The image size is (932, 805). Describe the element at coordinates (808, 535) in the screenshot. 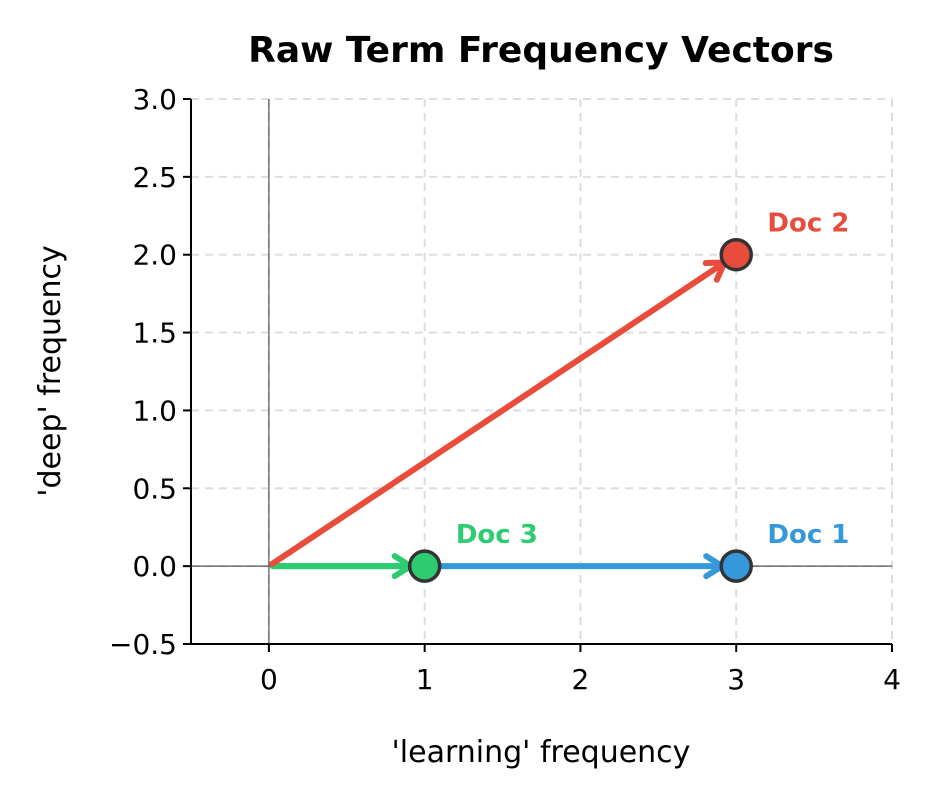

I see `data-label: Doc 1` at that location.